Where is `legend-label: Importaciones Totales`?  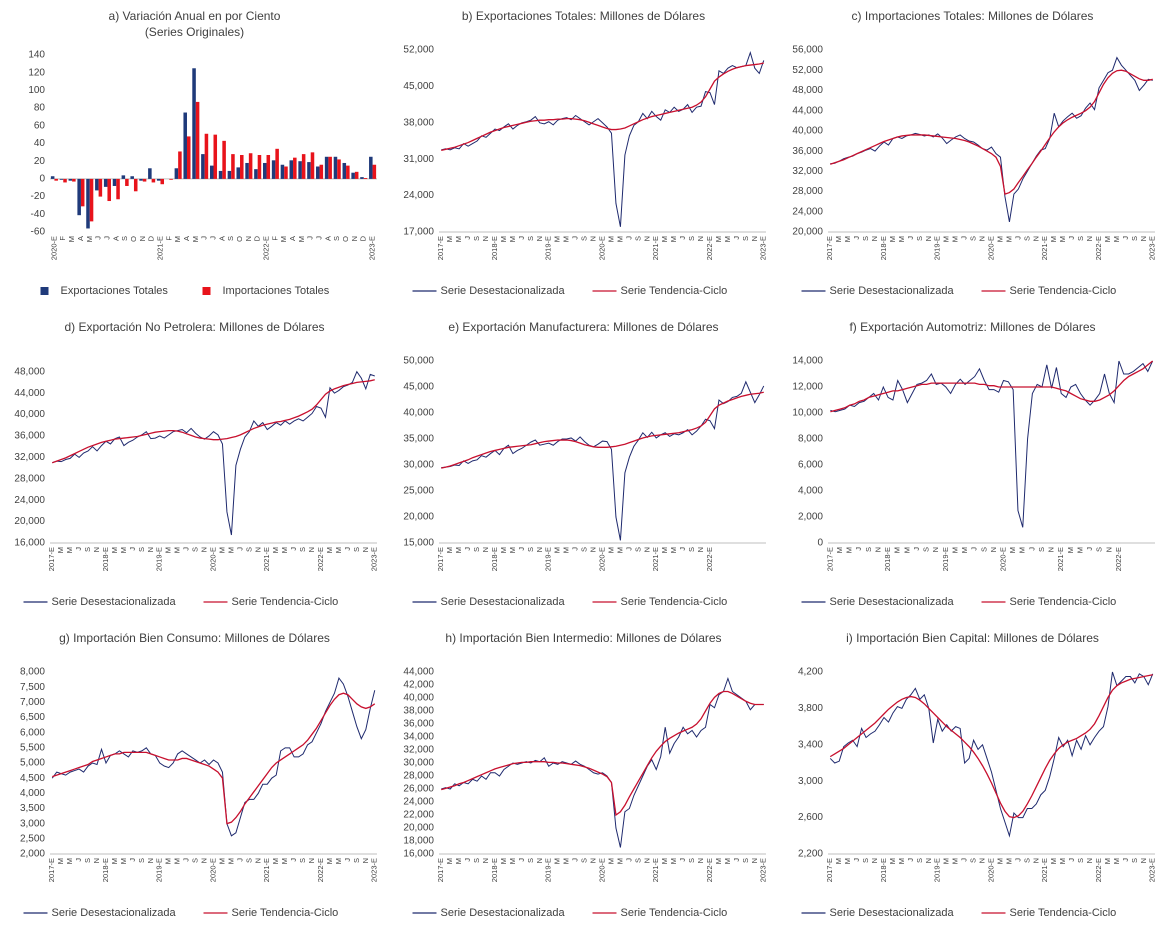
legend-label: Importaciones Totales is located at coordinates (276, 291).